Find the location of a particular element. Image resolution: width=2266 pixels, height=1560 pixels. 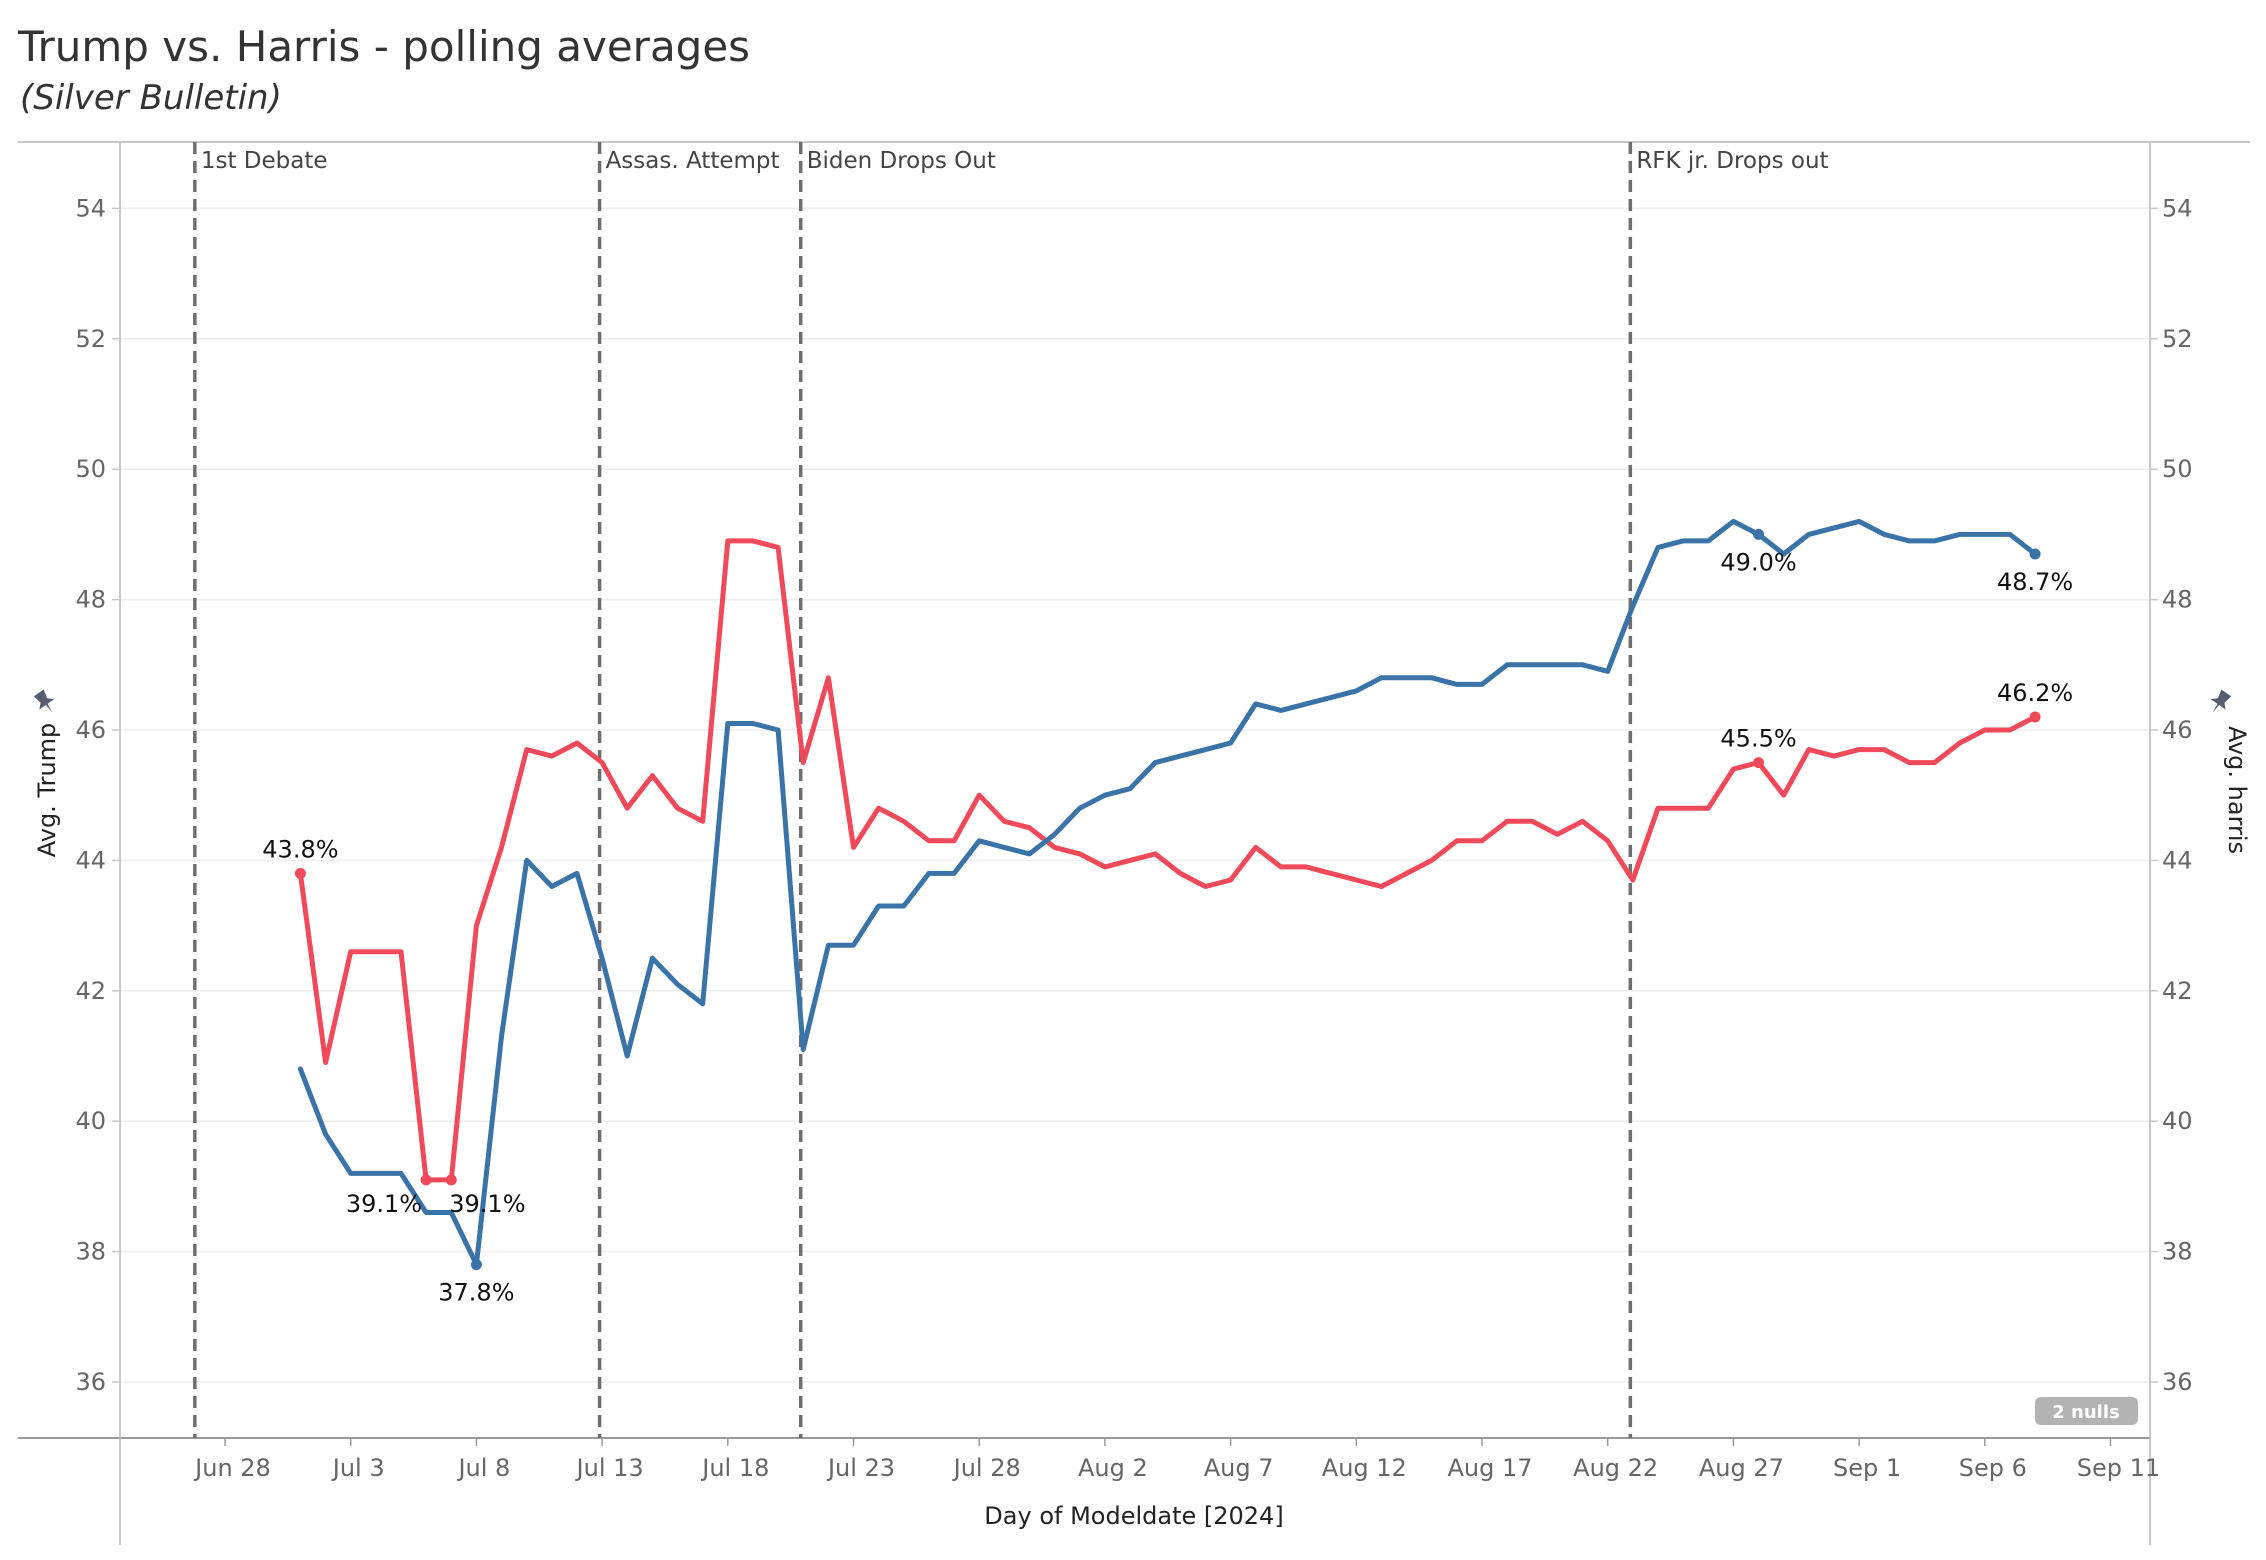

y-axis-right-title: Avg. harris is located at coordinates (2237, 790).